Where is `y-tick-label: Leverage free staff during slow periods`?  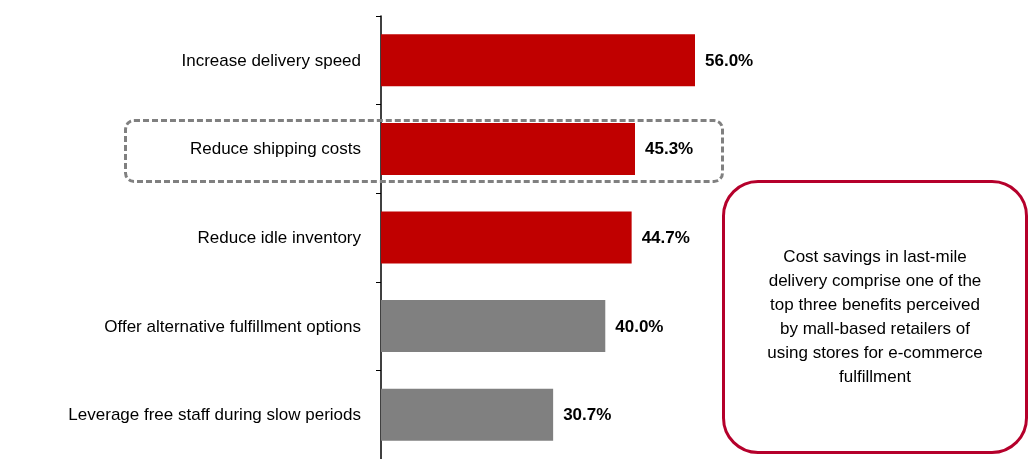
y-tick-label: Leverage free staff during slow periods is located at coordinates (214, 415).